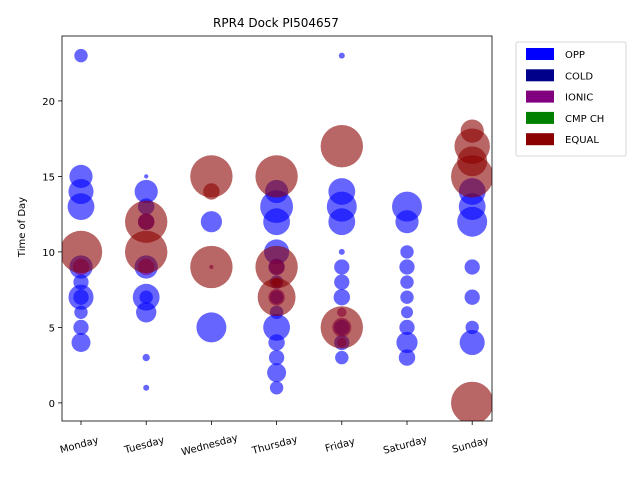 This screenshot has height=480, width=640. I want to click on legend-label: IONIC, so click(579, 98).